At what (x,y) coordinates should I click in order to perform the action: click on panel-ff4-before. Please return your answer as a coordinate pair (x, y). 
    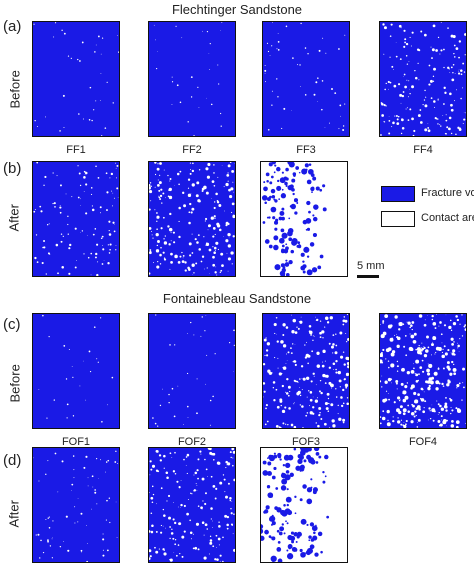
    Looking at the image, I should click on (423, 79).